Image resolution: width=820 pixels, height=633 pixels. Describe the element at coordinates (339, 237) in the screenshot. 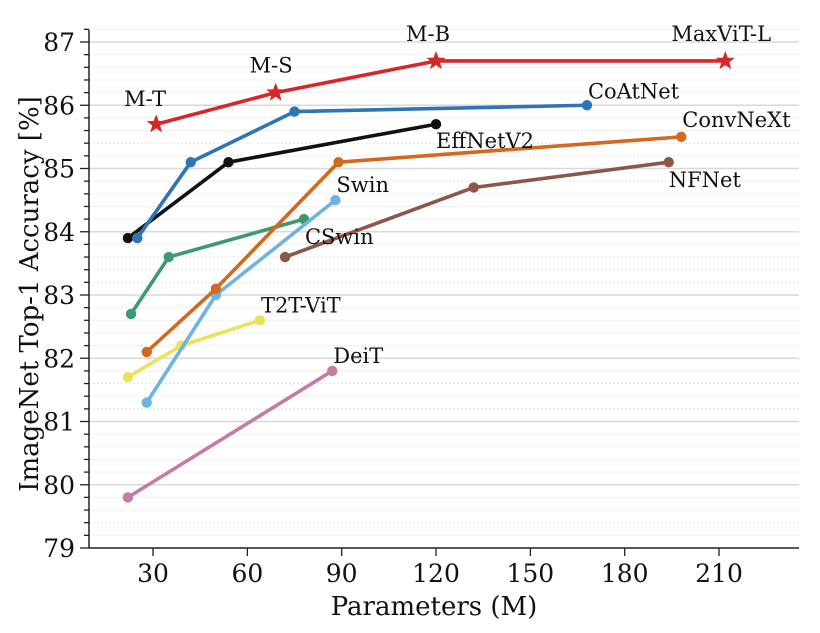

I see `series-label: CSwin` at that location.